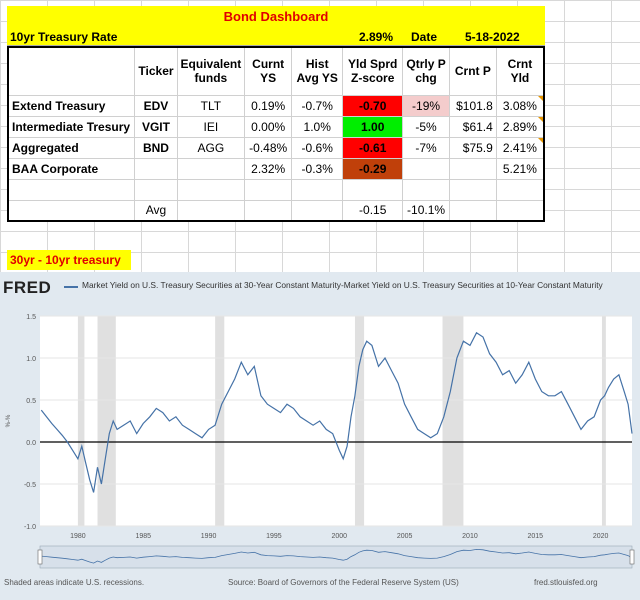 The width and height of the screenshot is (640, 600). What do you see at coordinates (72, 106) in the screenshot?
I see `row-name: Extend Treasury` at bounding box center [72, 106].